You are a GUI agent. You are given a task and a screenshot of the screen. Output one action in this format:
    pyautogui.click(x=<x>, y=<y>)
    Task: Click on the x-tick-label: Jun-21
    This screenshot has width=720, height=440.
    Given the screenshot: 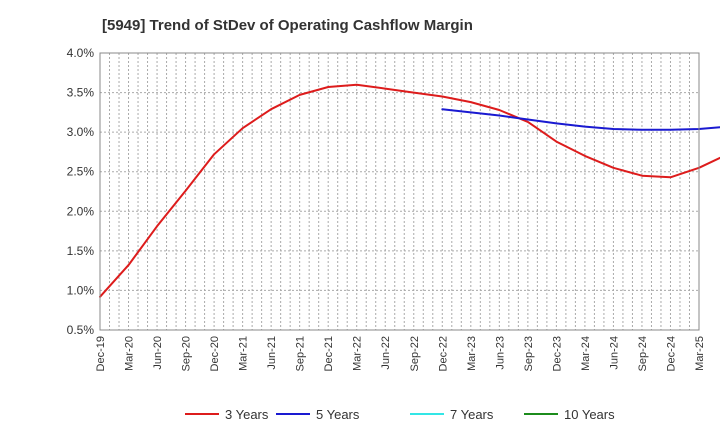 What is the action you would take?
    pyautogui.click(x=272, y=353)
    